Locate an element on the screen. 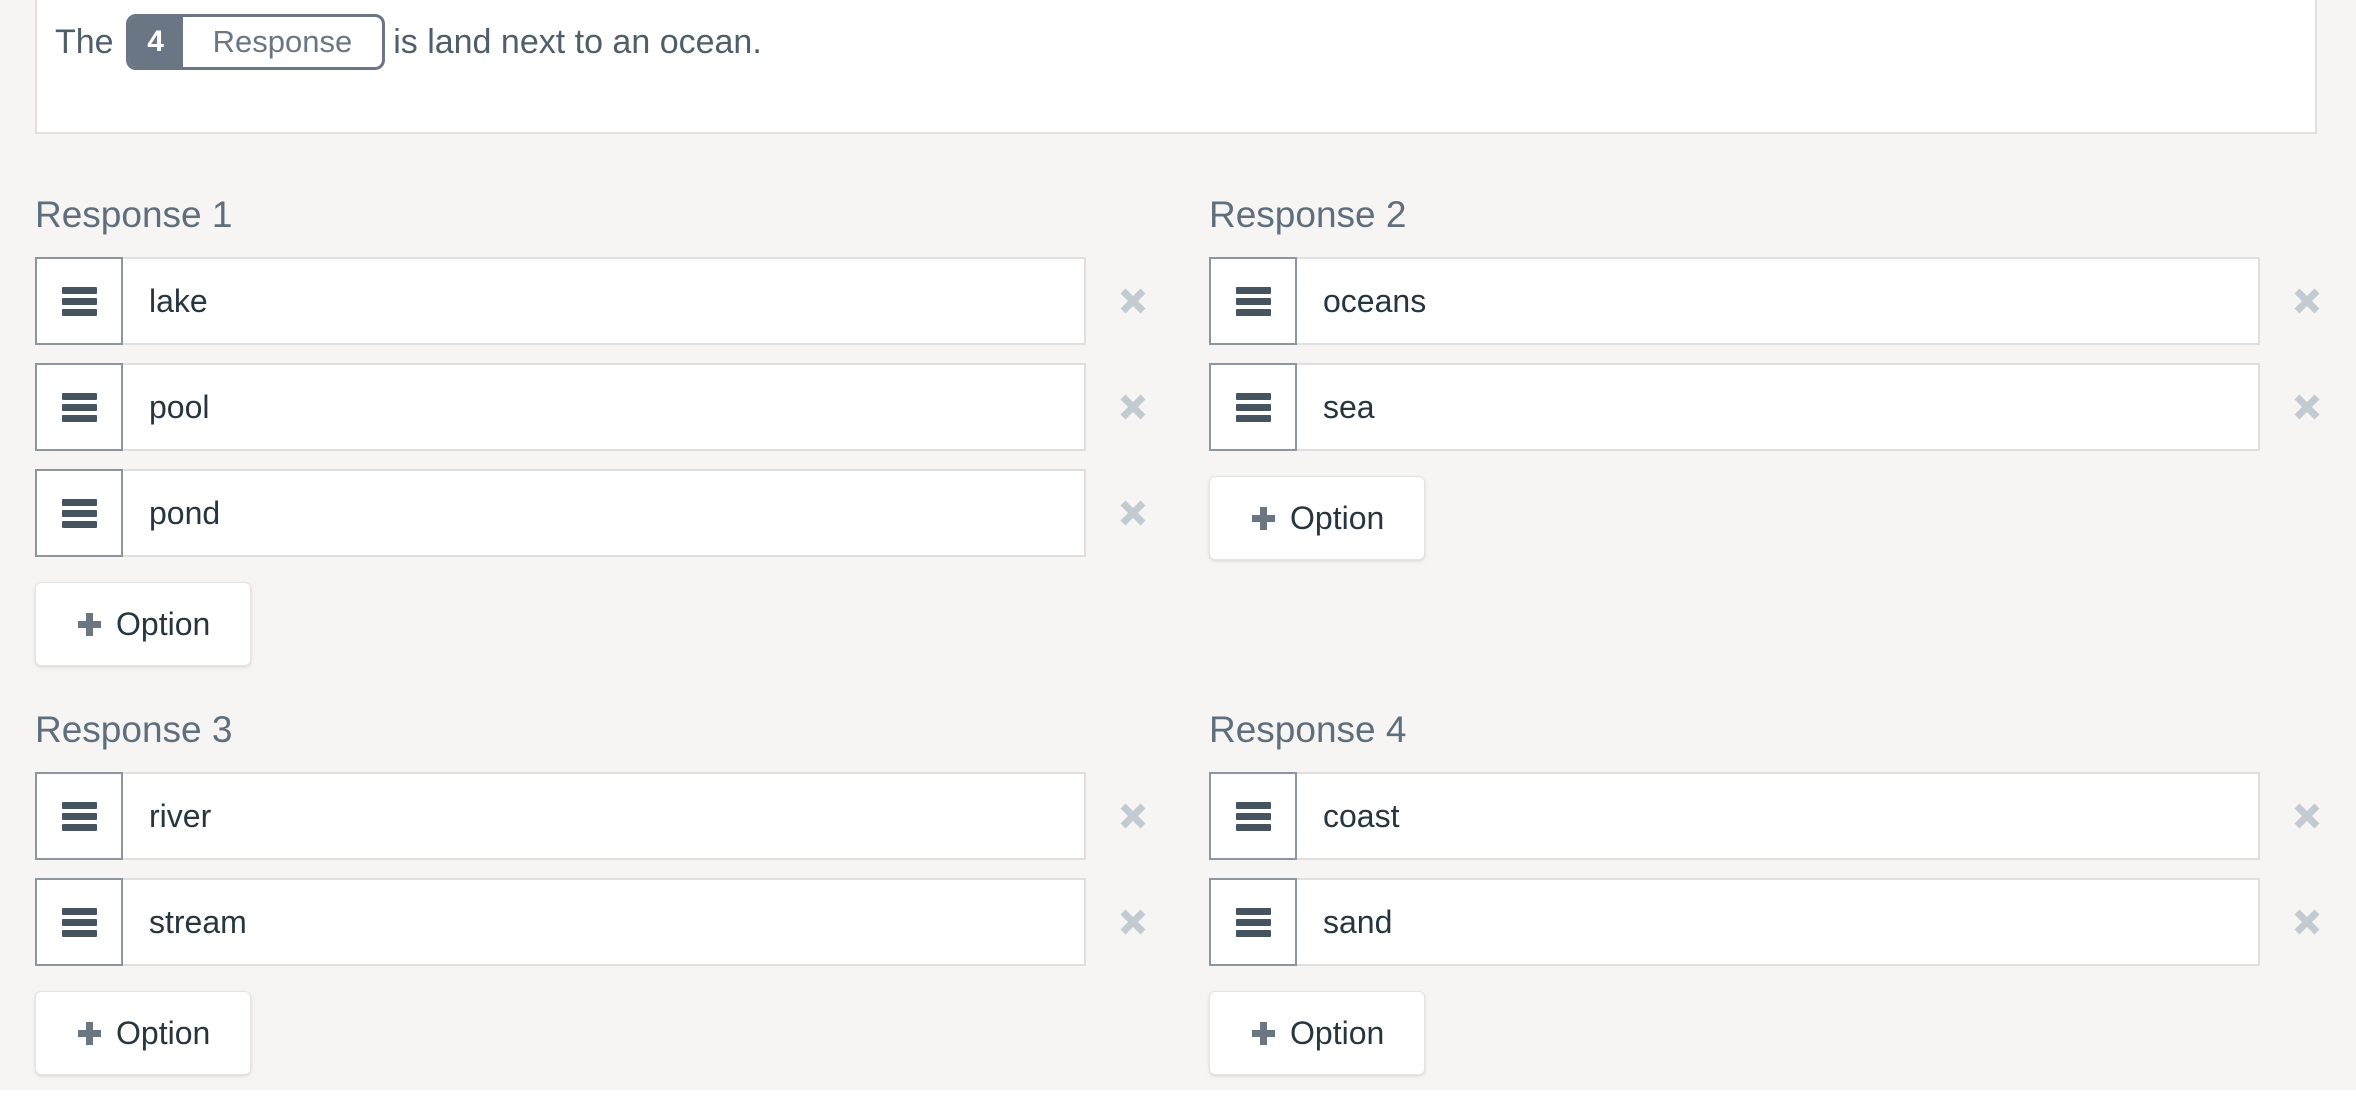 The height and width of the screenshot is (1102, 2356). blank-label: Response is located at coordinates (282, 41).